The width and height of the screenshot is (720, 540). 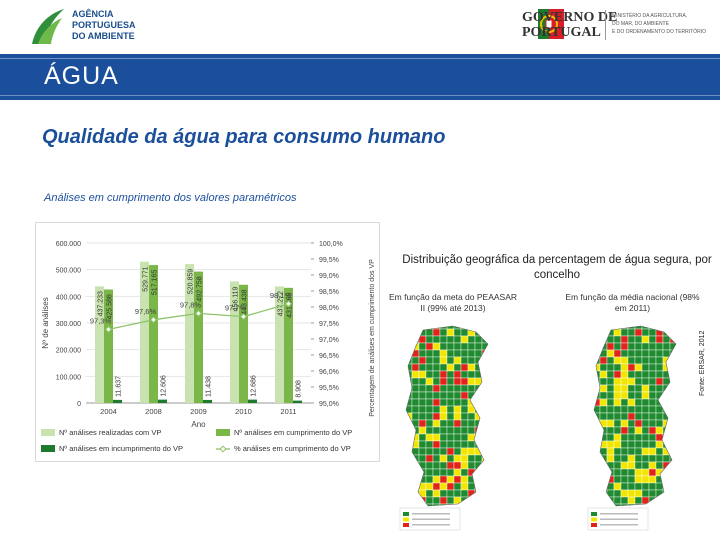 I want to click on bar-ok, so click(x=198, y=337).